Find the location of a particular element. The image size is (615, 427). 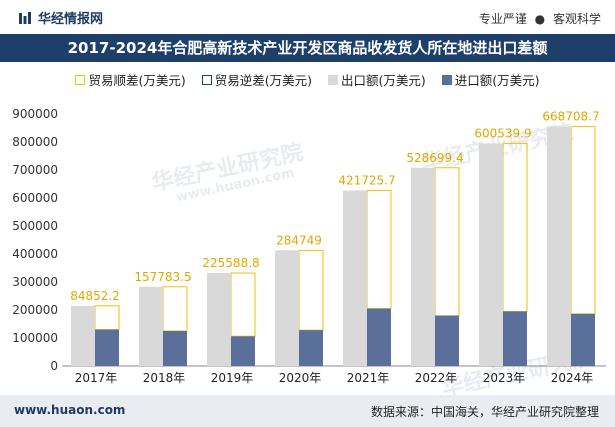

y-tick-label: 200000 is located at coordinates (35, 310).